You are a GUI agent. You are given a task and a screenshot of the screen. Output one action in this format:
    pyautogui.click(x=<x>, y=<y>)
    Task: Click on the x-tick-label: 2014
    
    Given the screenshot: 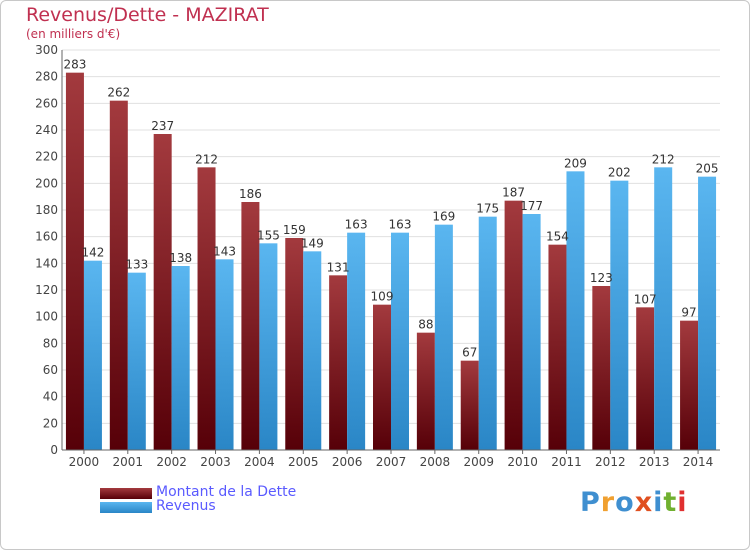 What is the action you would take?
    pyautogui.click(x=698, y=462)
    